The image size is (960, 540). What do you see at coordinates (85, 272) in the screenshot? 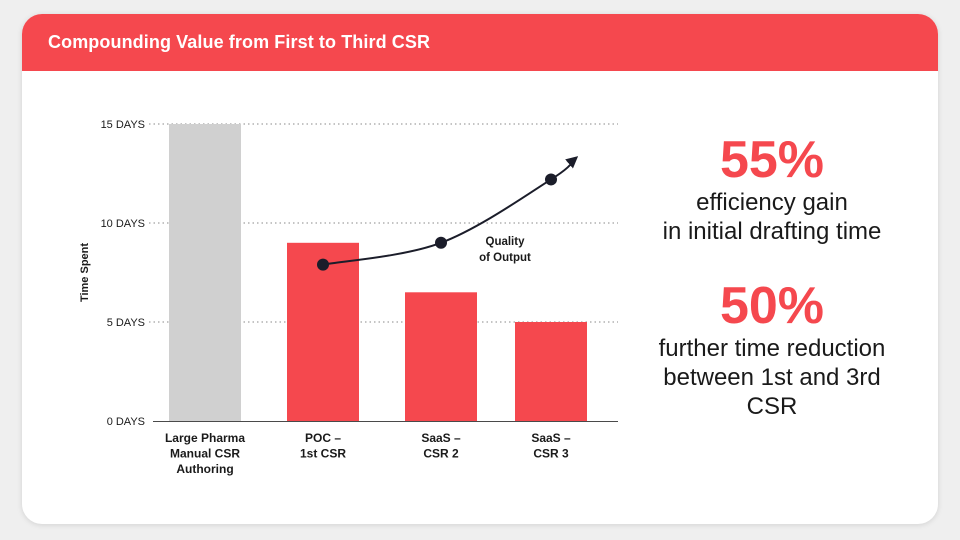
I see `y-axis-title: Time Spent` at bounding box center [85, 272].